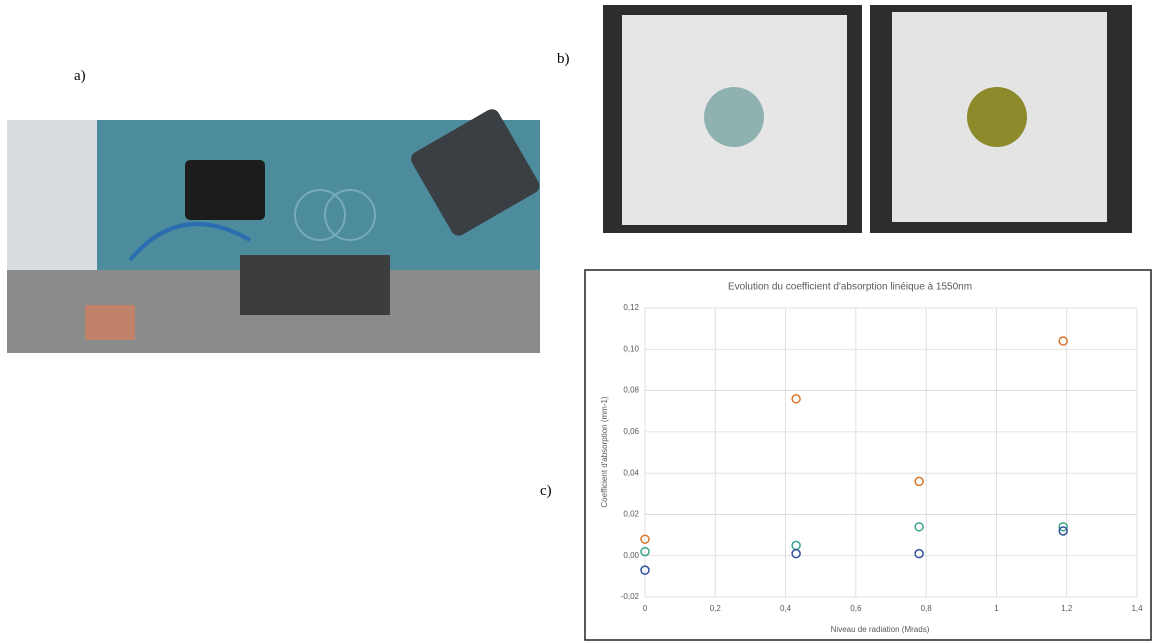 This screenshot has width=1153, height=642. What do you see at coordinates (631, 472) in the screenshot?
I see `y-tick-label: 0,04` at bounding box center [631, 472].